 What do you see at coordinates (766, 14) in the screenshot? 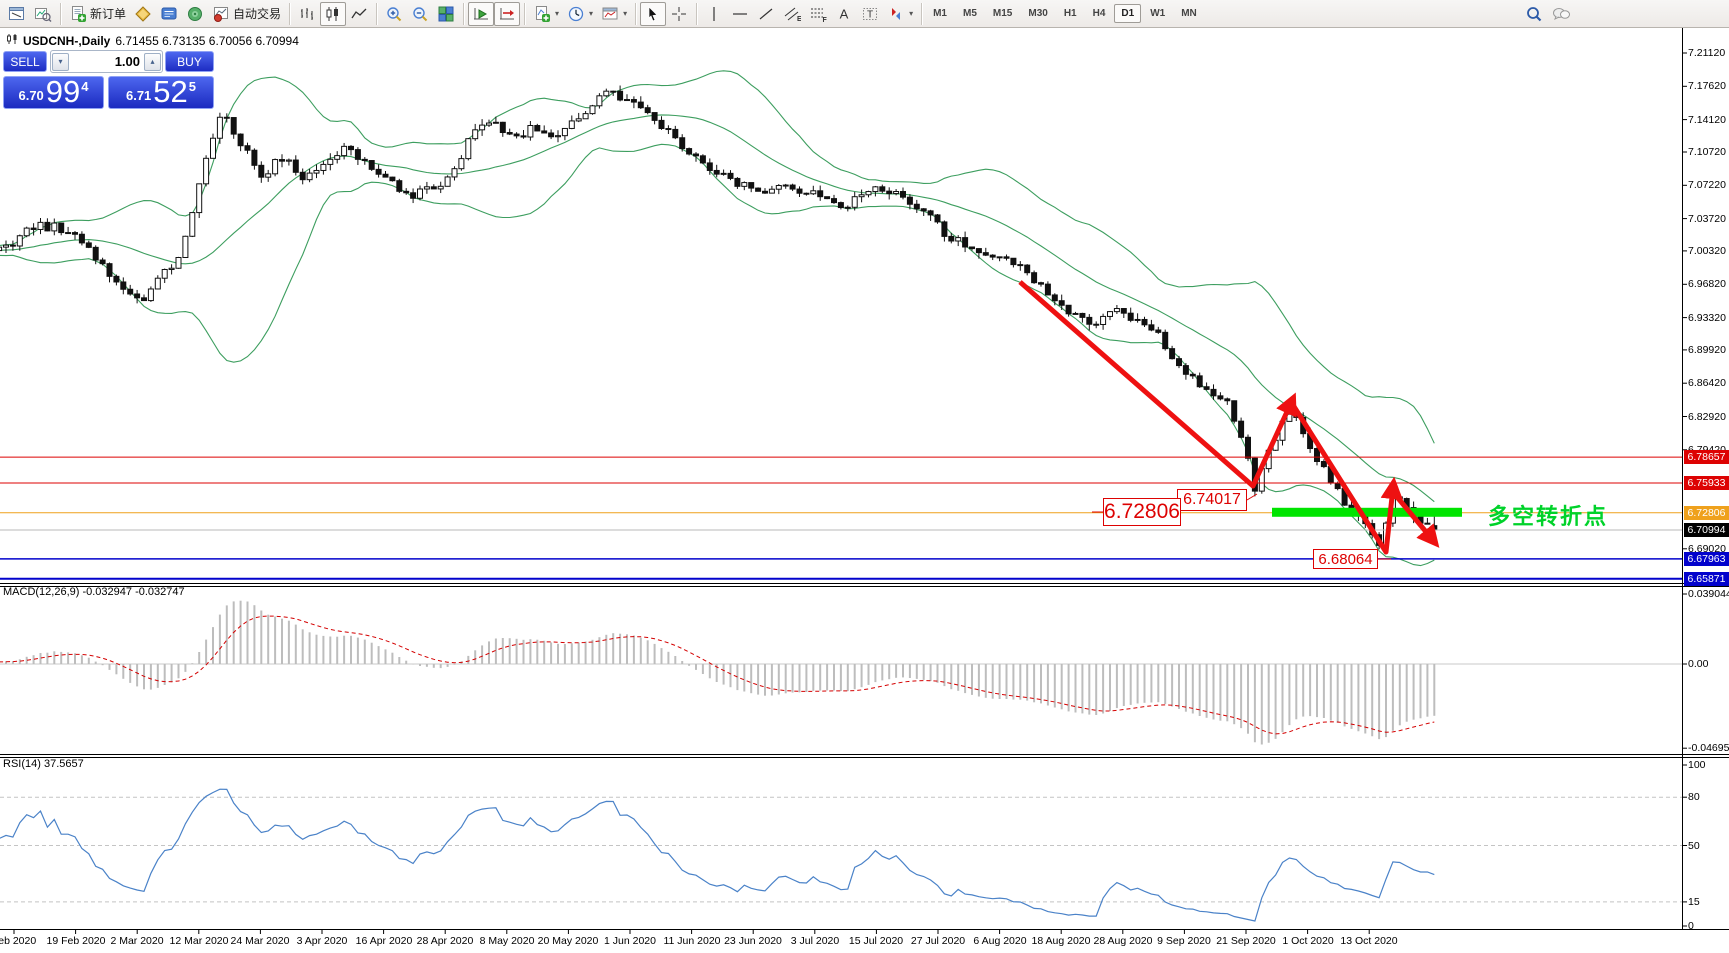
I see `trendline-button` at bounding box center [766, 14].